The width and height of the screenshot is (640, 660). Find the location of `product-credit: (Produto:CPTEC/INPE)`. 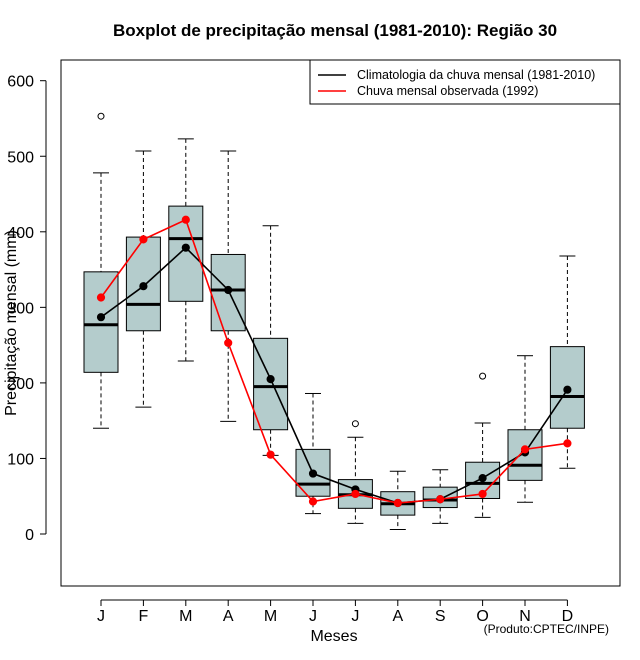

product-credit: (Produto:CPTEC/INPE) is located at coordinates (546, 629).